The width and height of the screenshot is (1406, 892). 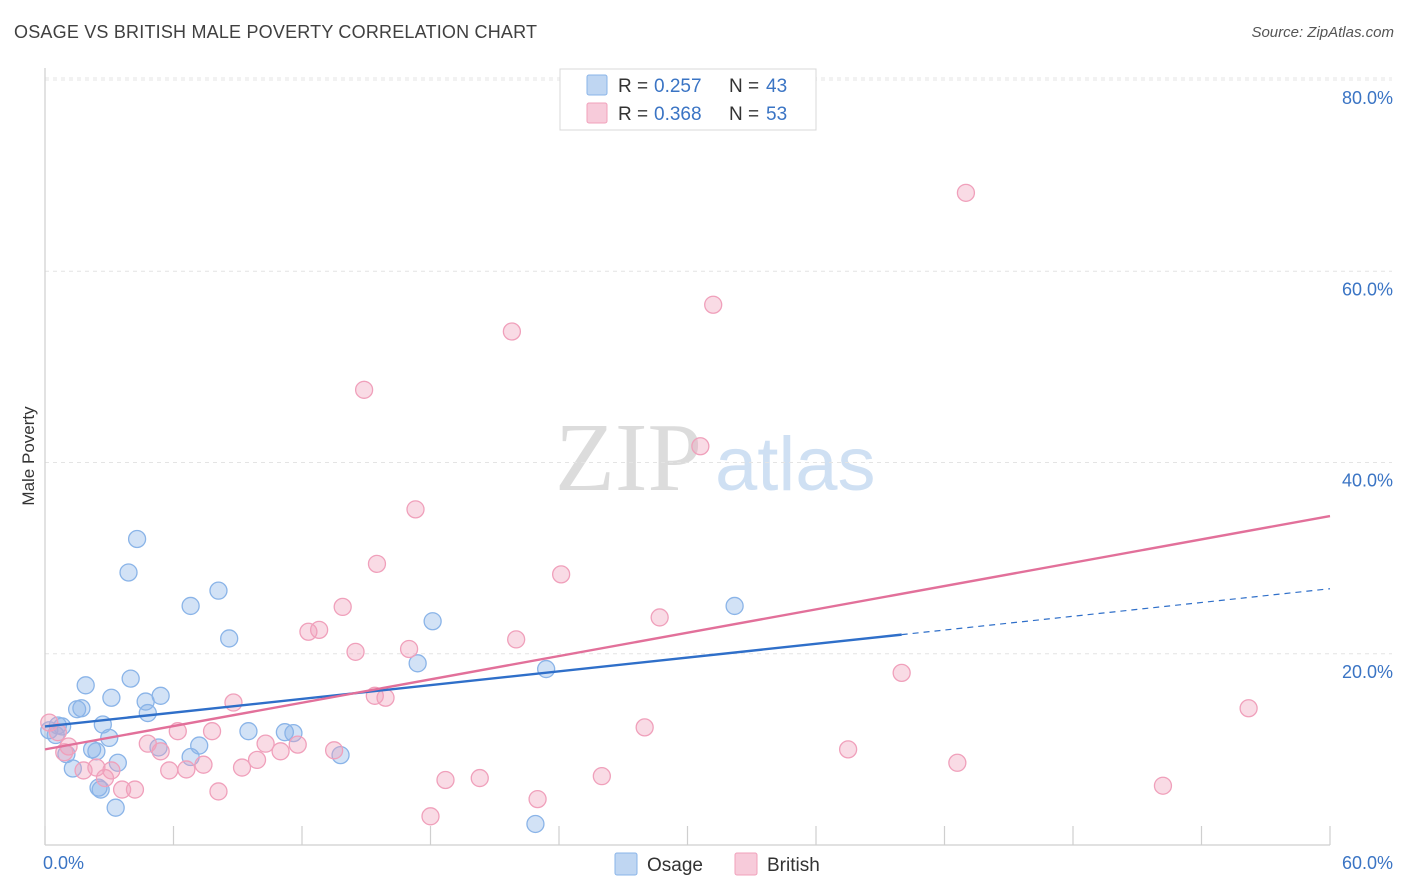 I want to click on british-legend-swatch, so click(x=597, y=113).